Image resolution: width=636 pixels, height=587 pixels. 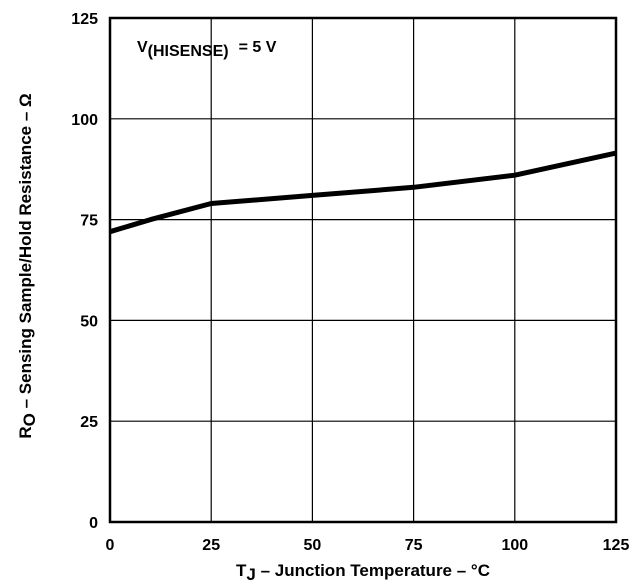 What do you see at coordinates (616, 545) in the screenshot?
I see `x-tick-label: 125` at bounding box center [616, 545].